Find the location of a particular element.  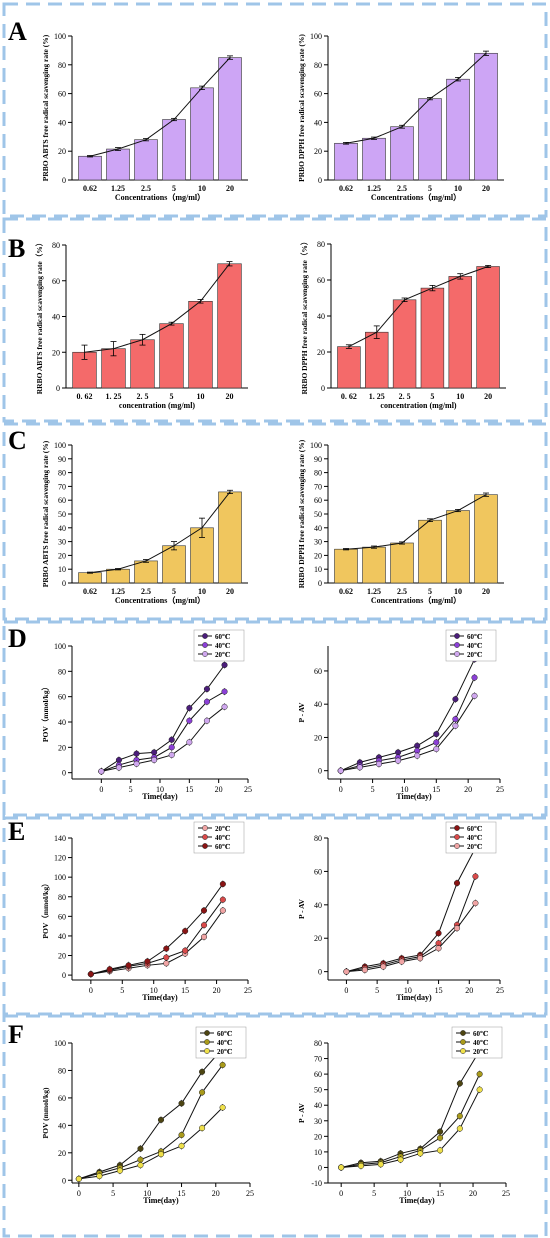

x-tick-label: 2.5 is located at coordinates (402, 188).